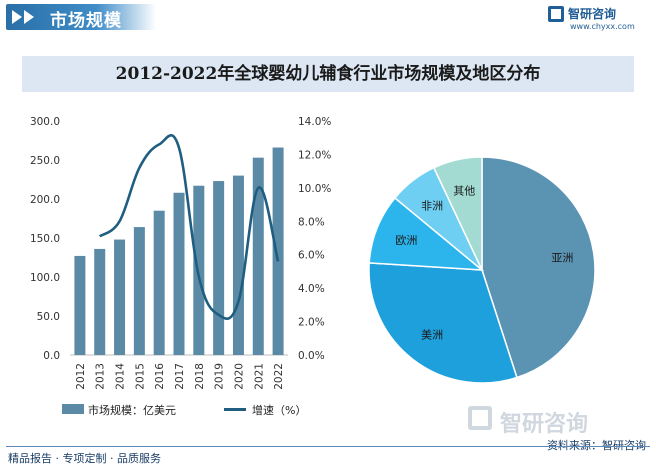  I want to click on source-note: 资料来源：智研咨询, so click(596, 445).